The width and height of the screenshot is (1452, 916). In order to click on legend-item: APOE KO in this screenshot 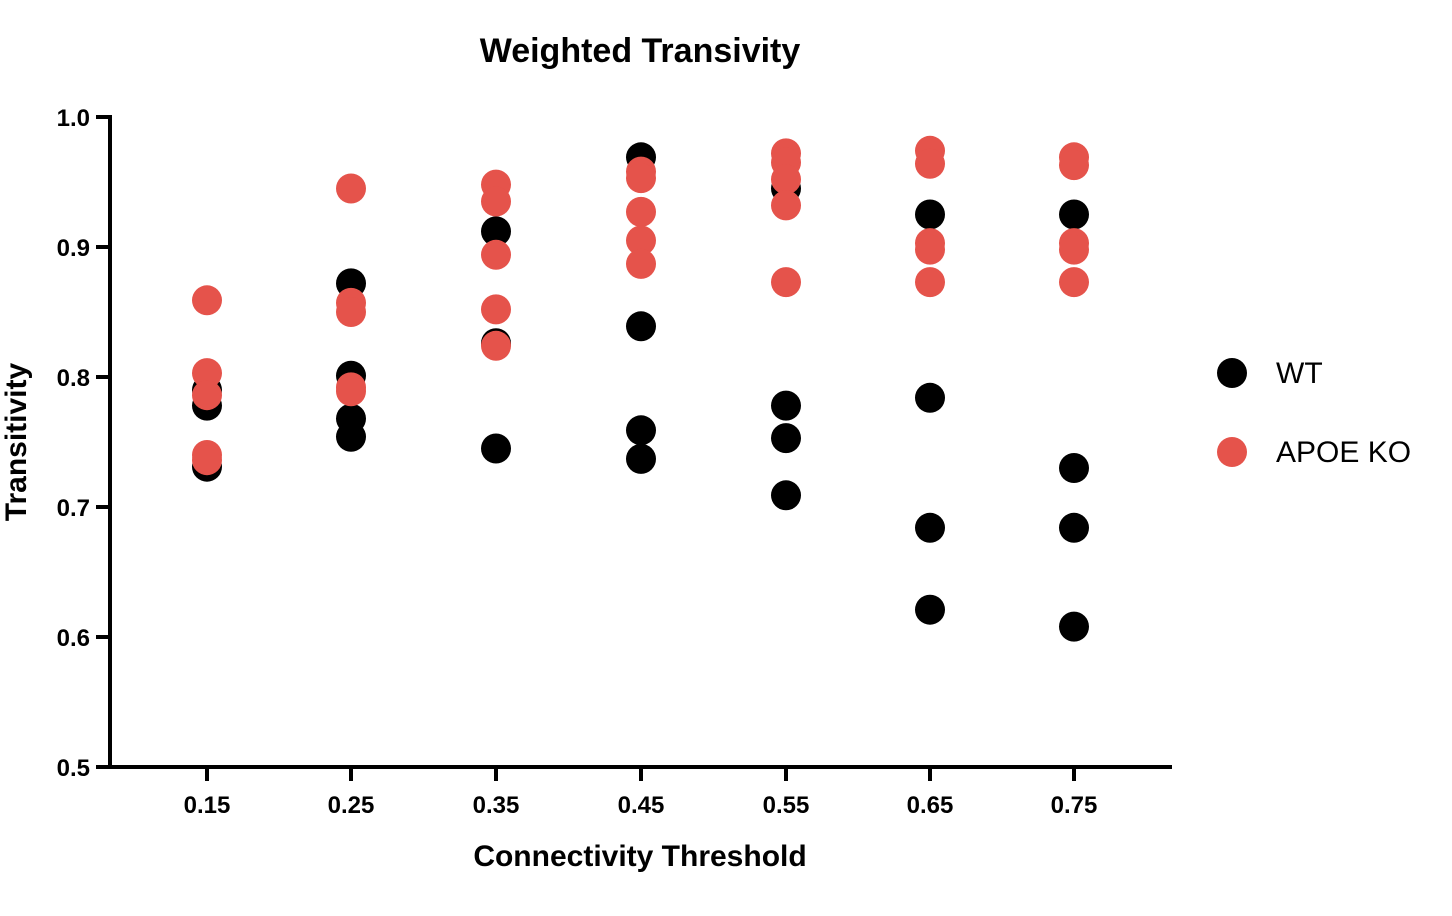, I will do `click(1314, 452)`.